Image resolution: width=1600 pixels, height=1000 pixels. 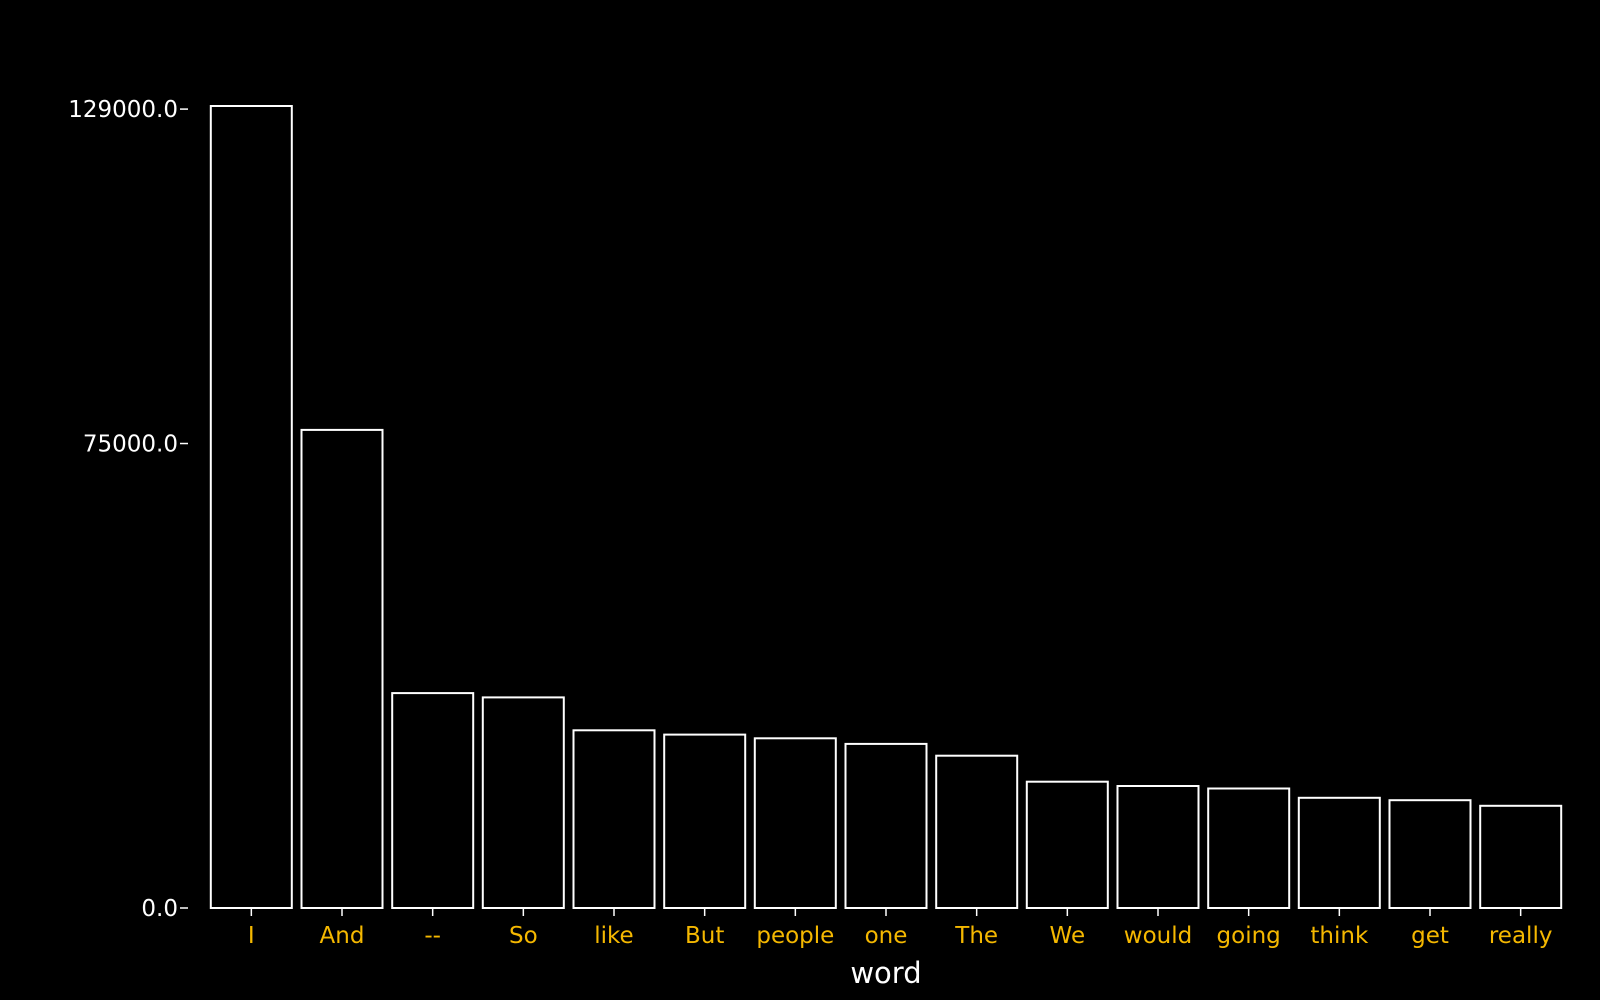 I want to click on x-tick-label: people, so click(x=795, y=936).